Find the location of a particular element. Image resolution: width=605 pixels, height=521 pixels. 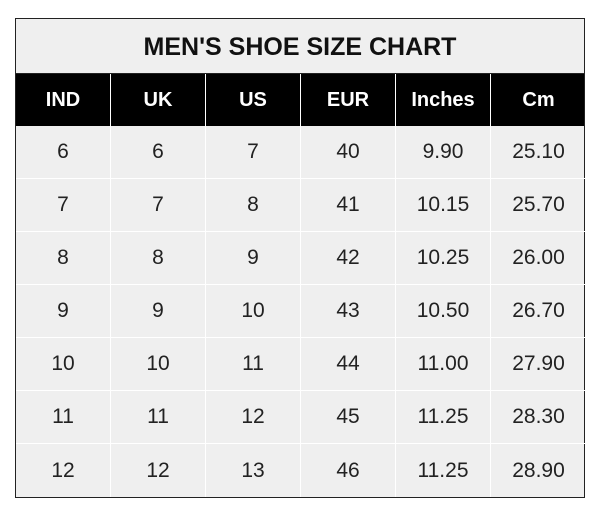

table-row: 12 12 13 46 11.25 28.90 is located at coordinates (300, 470).